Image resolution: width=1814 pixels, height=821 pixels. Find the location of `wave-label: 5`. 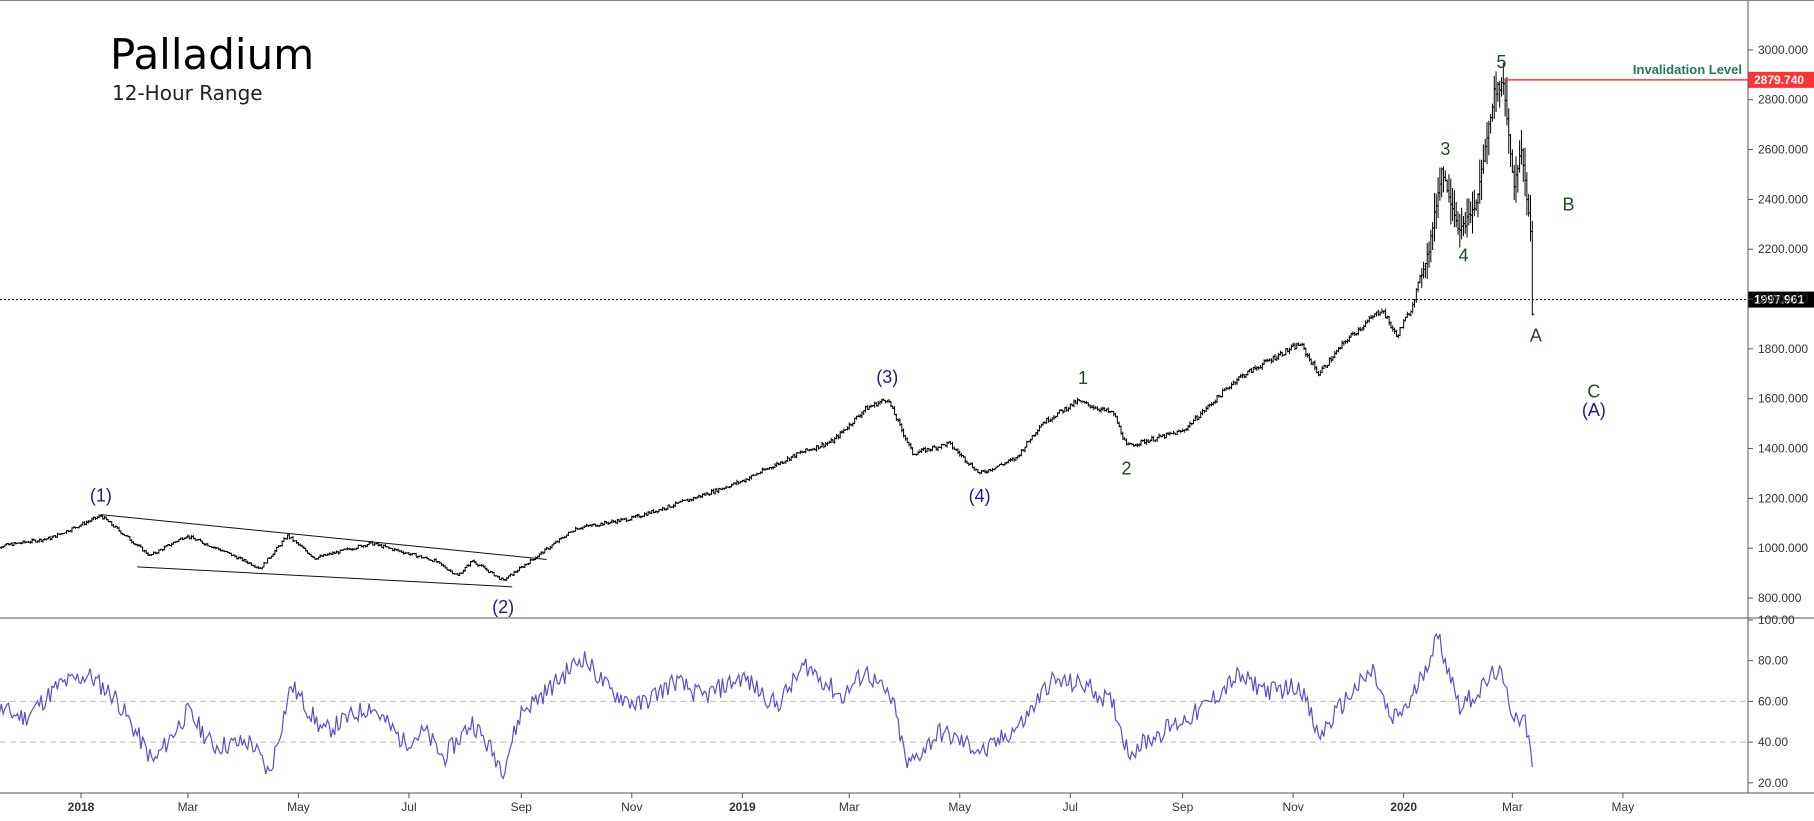

wave-label: 5 is located at coordinates (1501, 62).